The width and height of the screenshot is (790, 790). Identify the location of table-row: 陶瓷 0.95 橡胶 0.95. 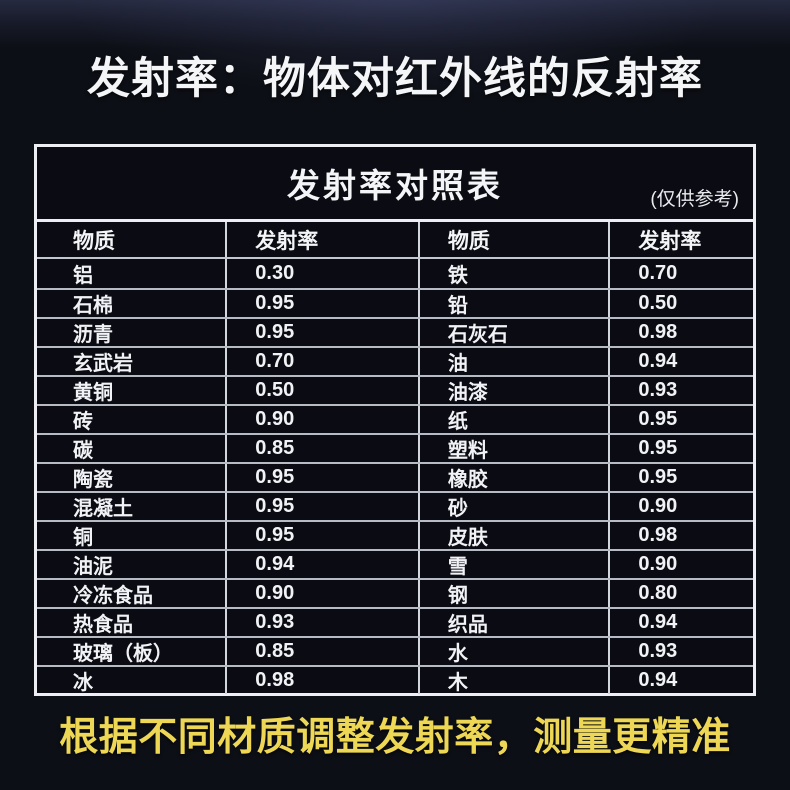
(395, 476).